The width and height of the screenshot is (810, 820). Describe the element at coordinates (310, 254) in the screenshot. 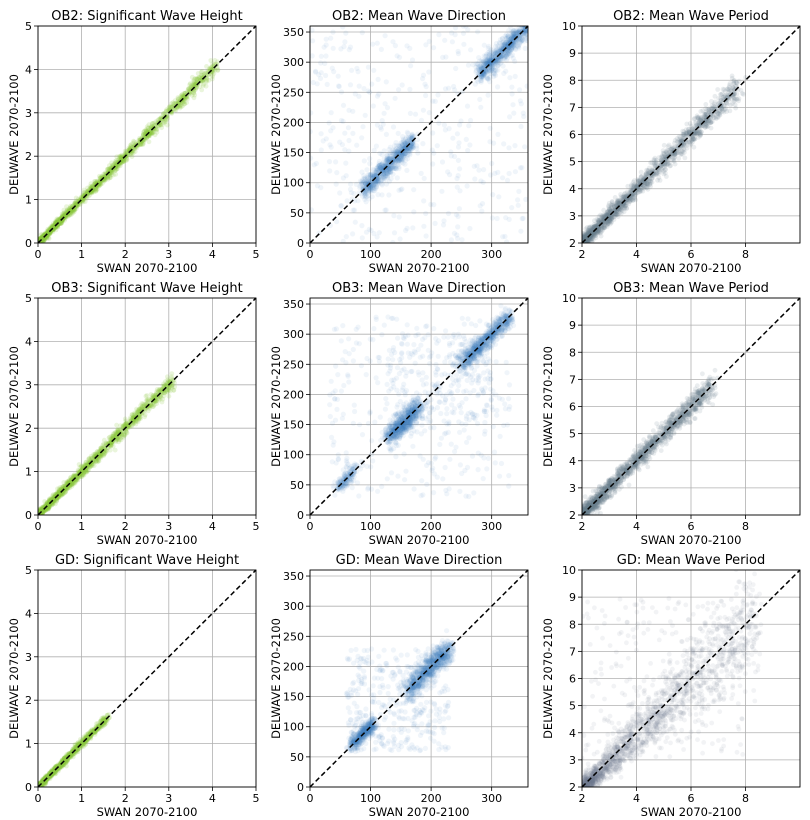

I see `x-tick-label: 0` at that location.